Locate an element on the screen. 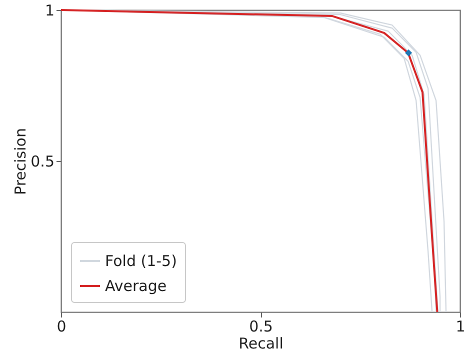 The width and height of the screenshot is (474, 358). legend-label: Average is located at coordinates (136, 286).